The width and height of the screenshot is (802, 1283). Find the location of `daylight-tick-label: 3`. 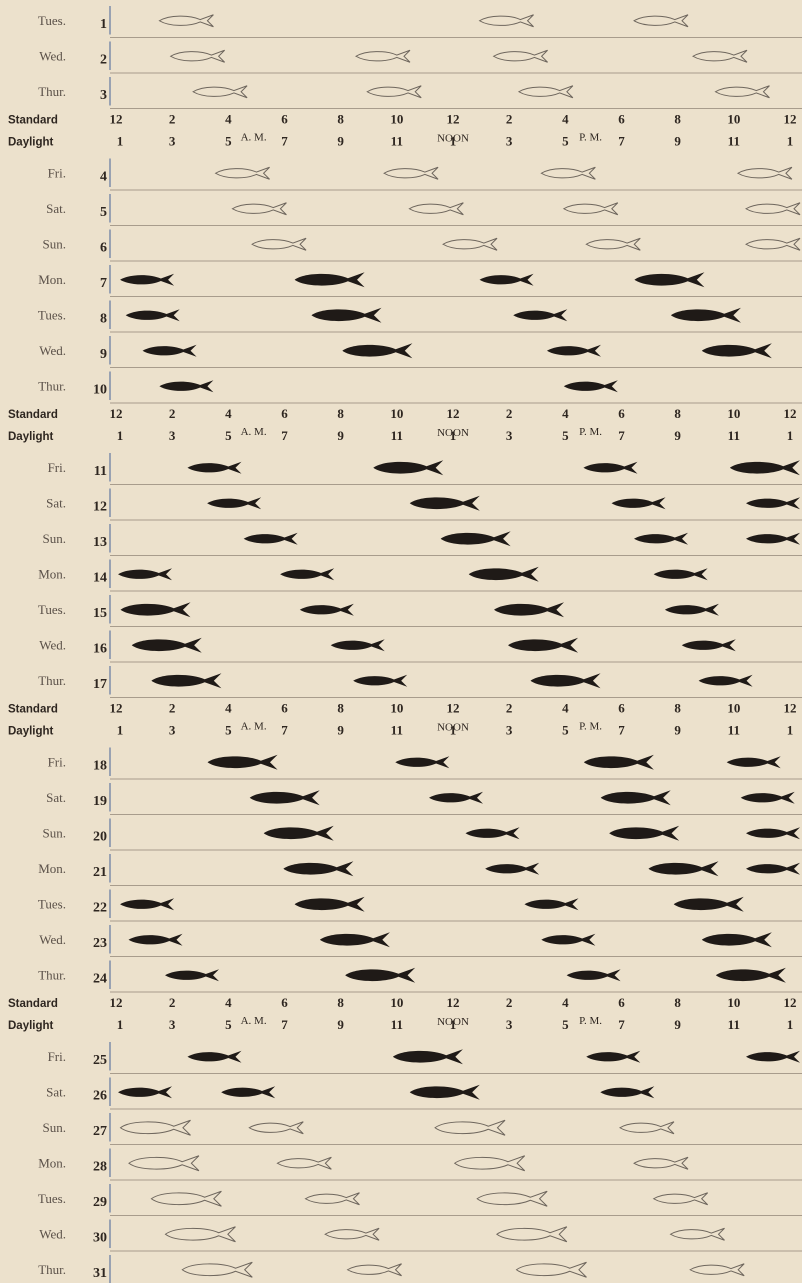

daylight-tick-label: 3 is located at coordinates (509, 730).